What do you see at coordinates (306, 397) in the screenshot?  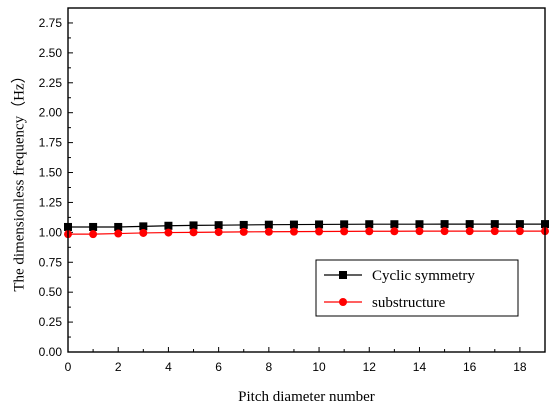 I see `x-axis-title: Pitch diameter number` at bounding box center [306, 397].